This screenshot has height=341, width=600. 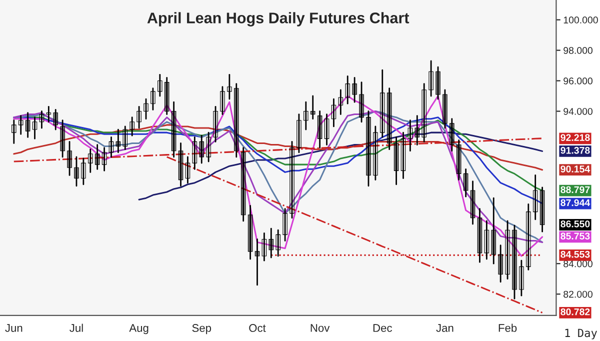 What do you see at coordinates (575, 190) in the screenshot?
I see `data-label: 88.797` at bounding box center [575, 190].